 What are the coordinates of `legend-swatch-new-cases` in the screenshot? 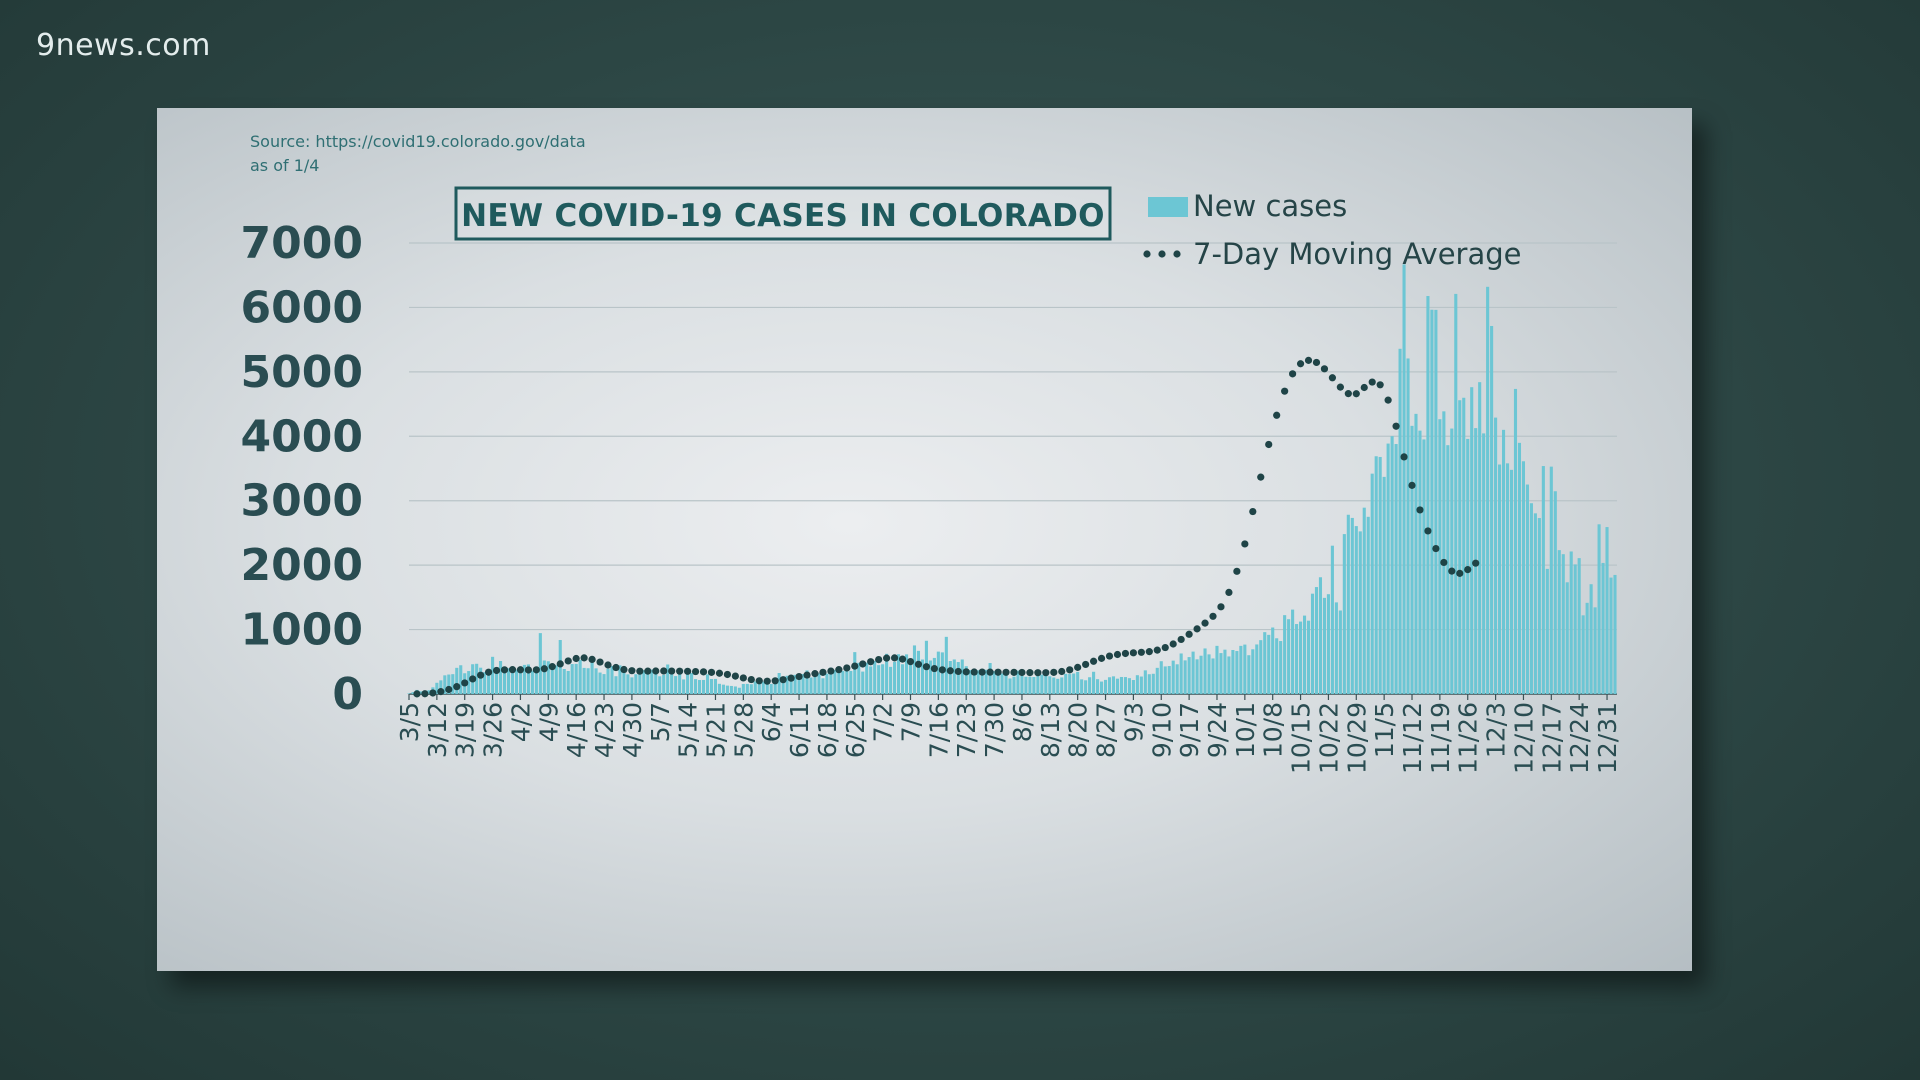 It's located at (1168, 207).